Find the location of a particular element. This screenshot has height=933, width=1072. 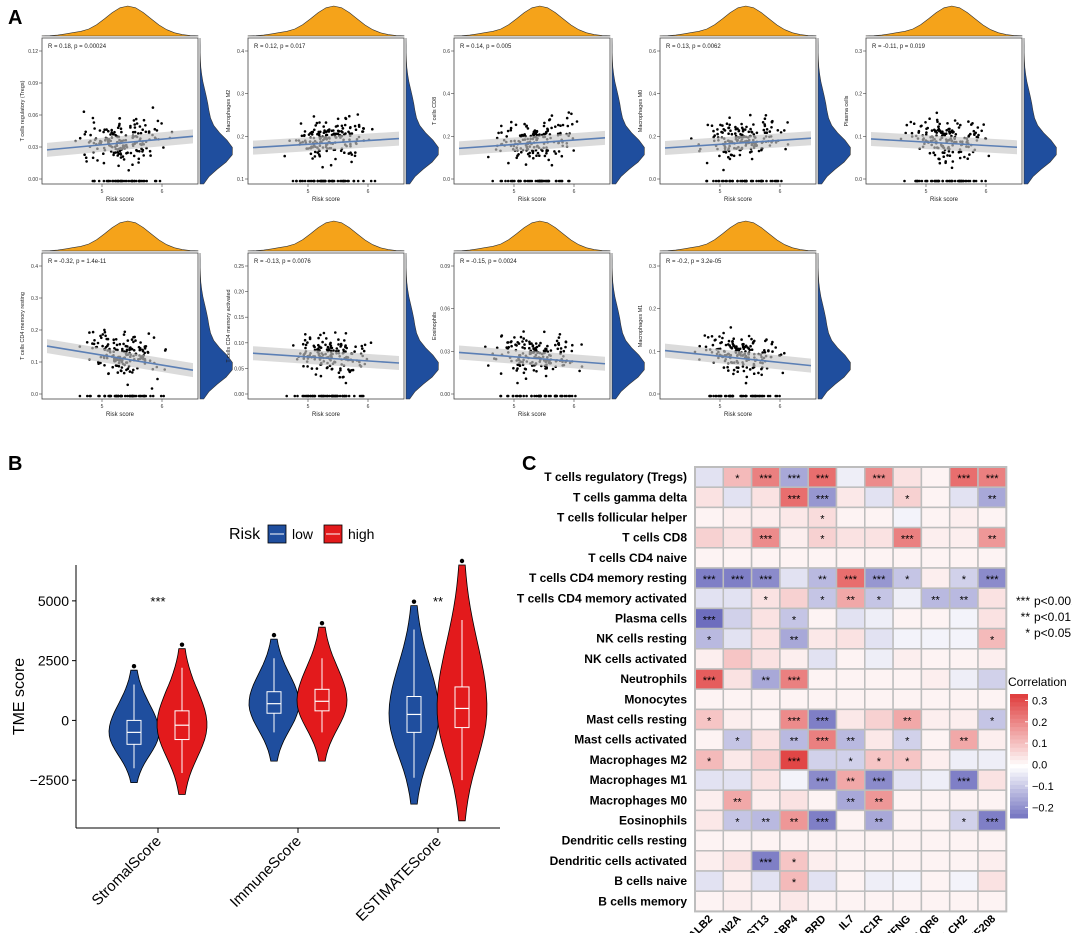

x-tick-label: 5 is located at coordinates (514, 192).